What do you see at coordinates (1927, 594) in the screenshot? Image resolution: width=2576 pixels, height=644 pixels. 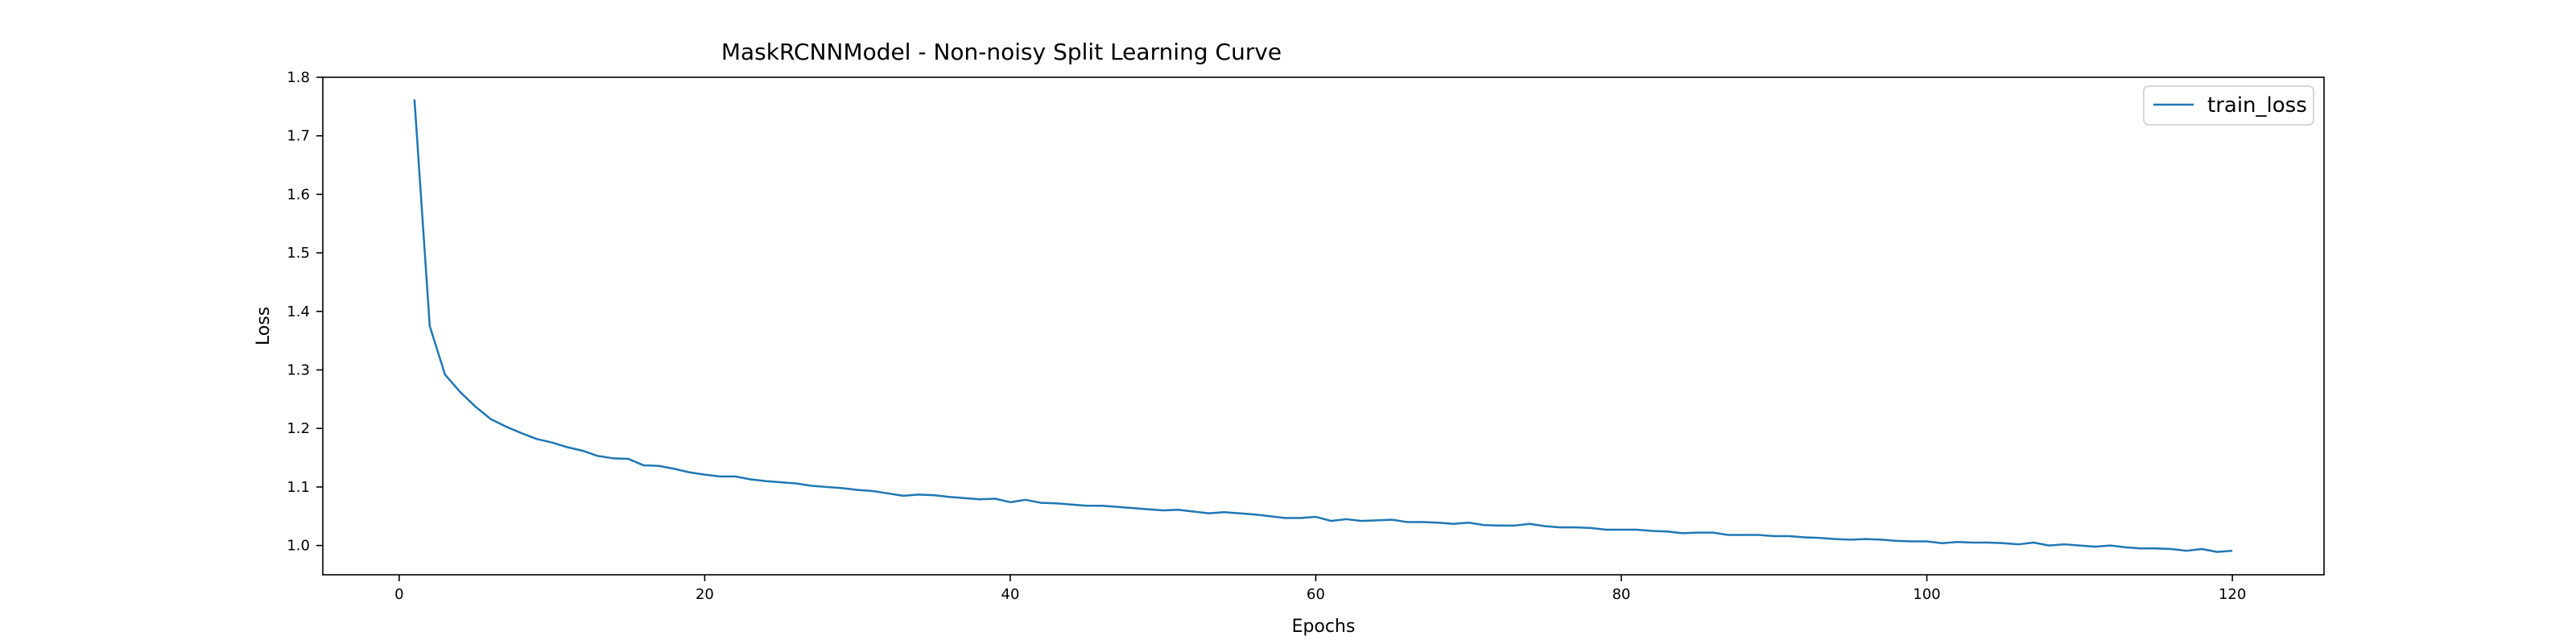 I see `x-tick-label: 100` at bounding box center [1927, 594].